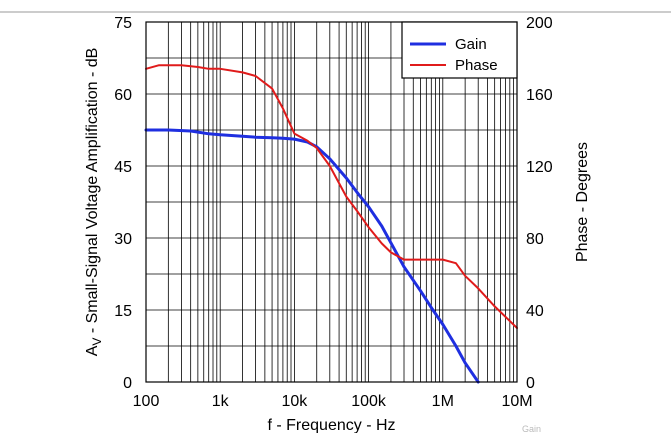 The width and height of the screenshot is (671, 433). Describe the element at coordinates (539, 95) in the screenshot. I see `y-right-tick-label: 160` at that location.